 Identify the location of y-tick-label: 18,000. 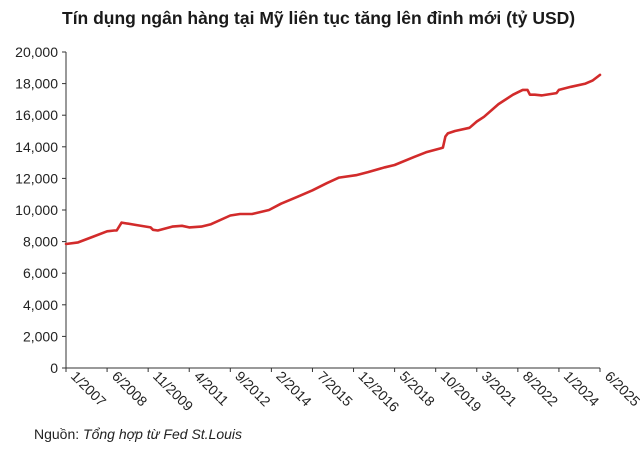
(36, 84).